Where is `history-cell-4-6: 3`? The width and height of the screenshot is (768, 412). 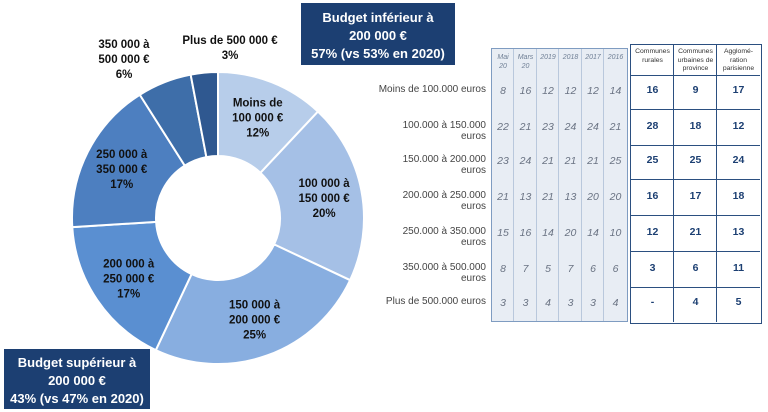
history-cell-4-6: 3 is located at coordinates (593, 303).